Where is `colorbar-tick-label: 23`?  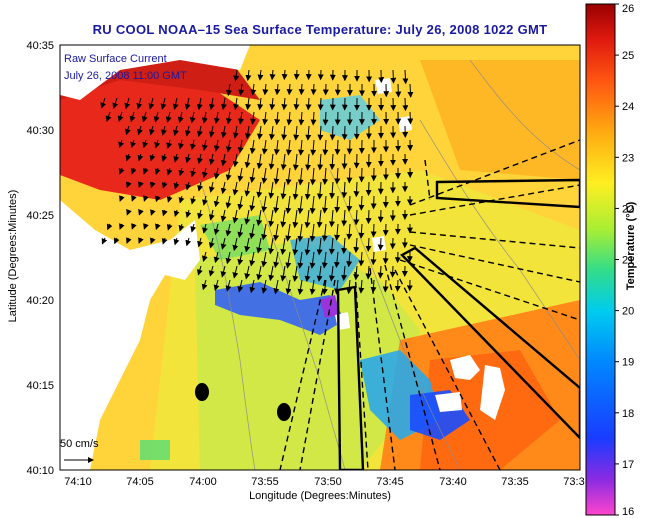
colorbar-tick-label: 23 is located at coordinates (628, 158).